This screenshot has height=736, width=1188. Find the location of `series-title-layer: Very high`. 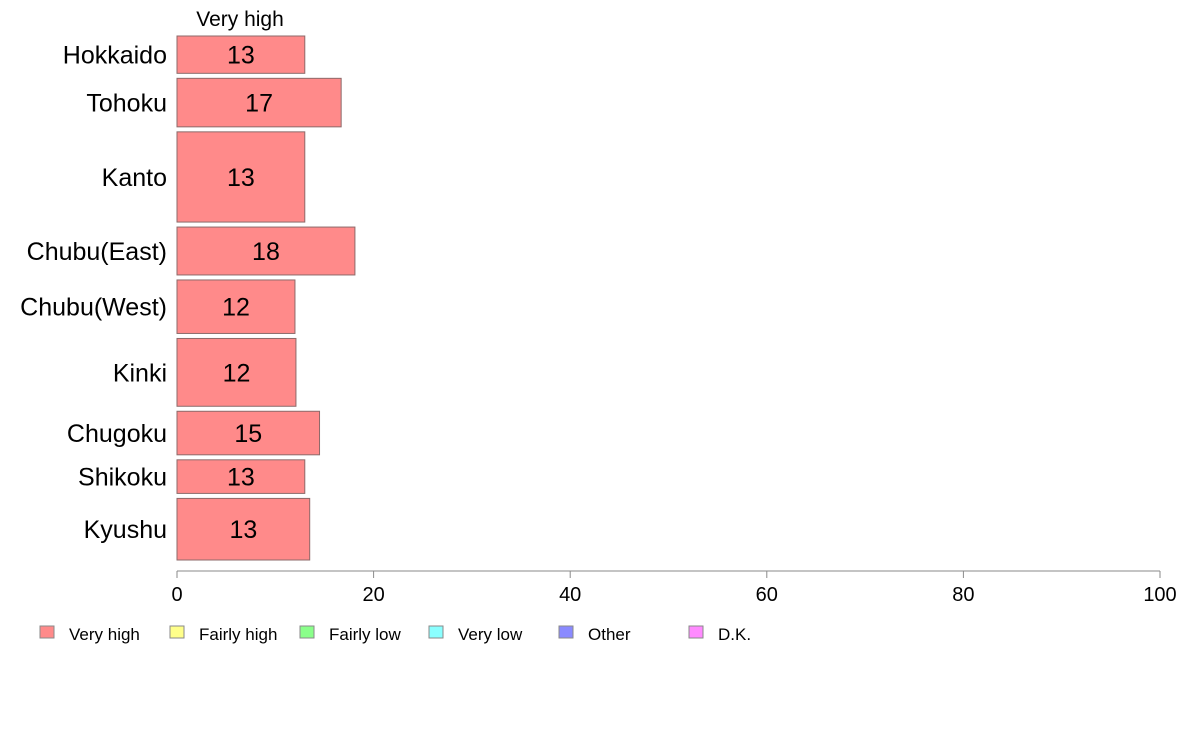

series-title-layer: Very high is located at coordinates (240, 19).